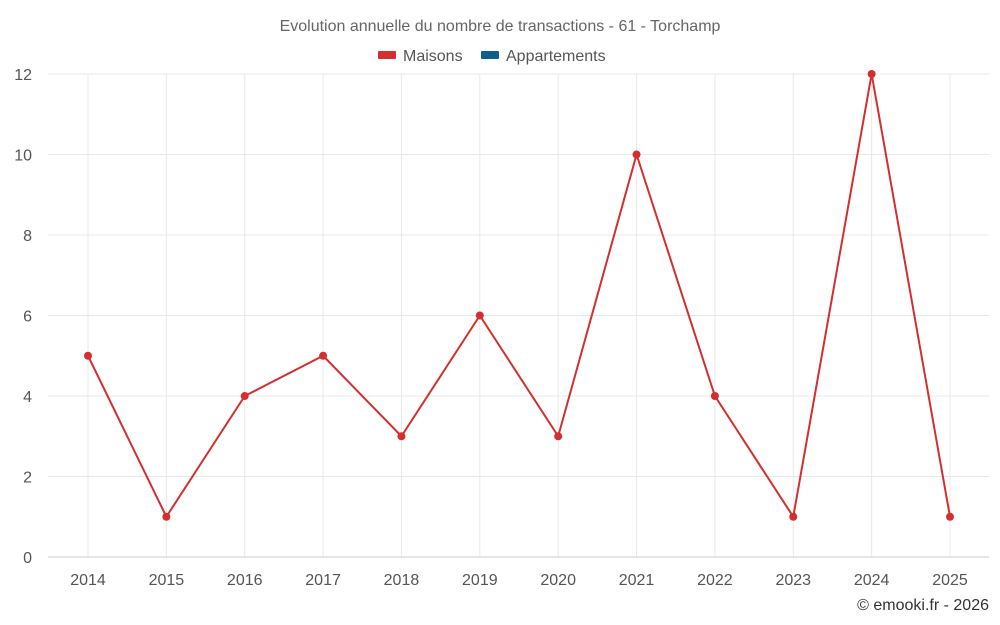 The height and width of the screenshot is (625, 1000). Describe the element at coordinates (323, 580) in the screenshot. I see `x-tick-label: 2017` at that location.